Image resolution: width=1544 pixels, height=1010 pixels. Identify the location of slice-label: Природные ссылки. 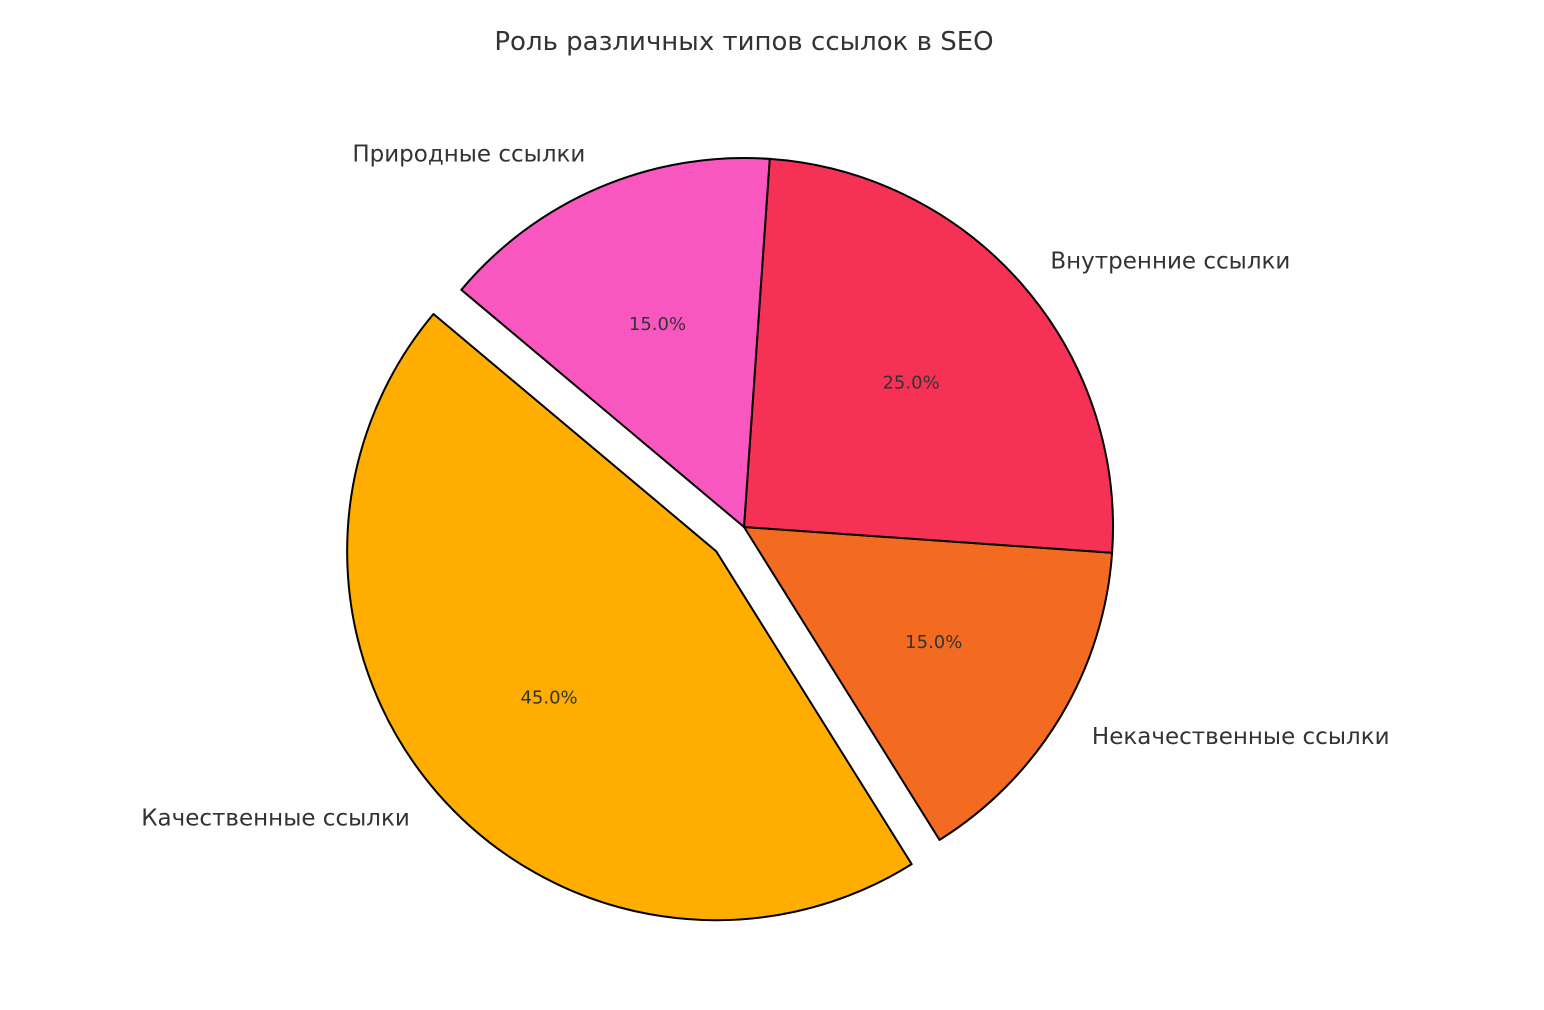
(468, 154).